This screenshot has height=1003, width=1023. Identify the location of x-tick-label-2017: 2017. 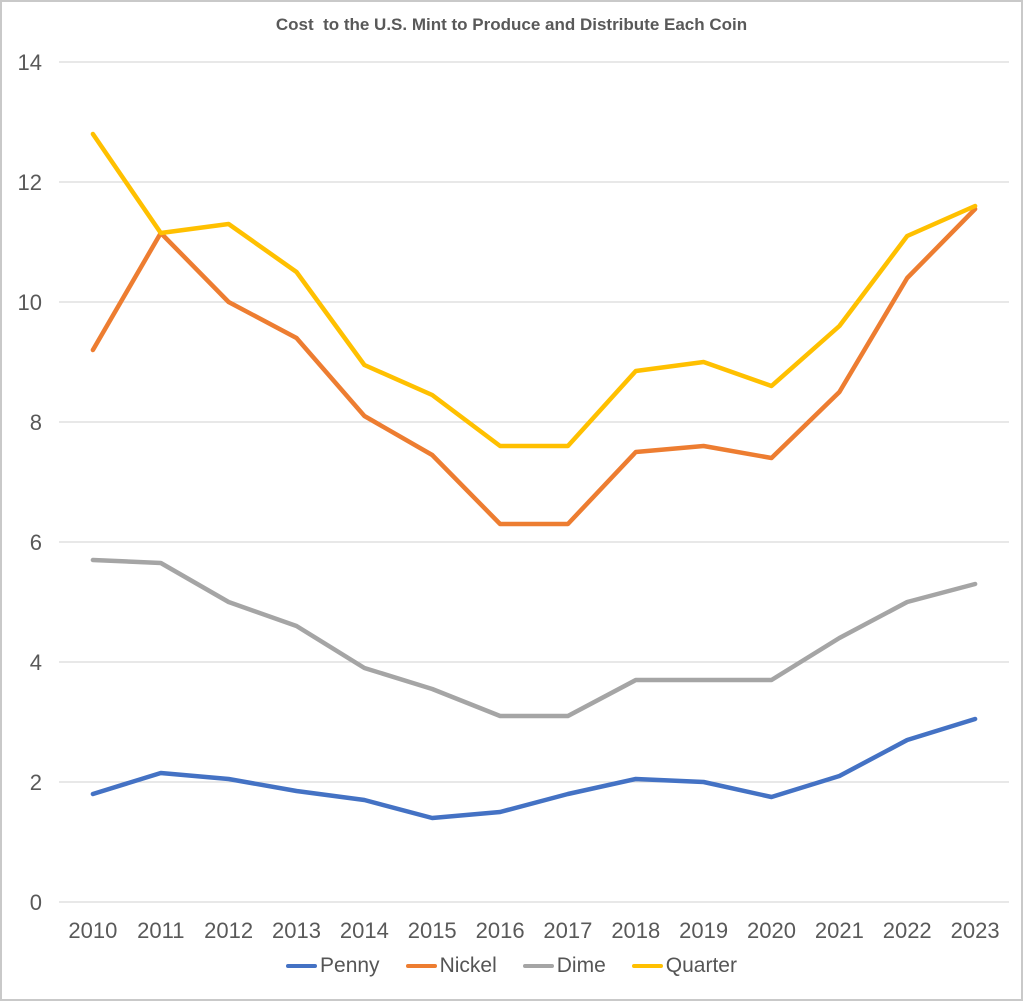
(567, 930).